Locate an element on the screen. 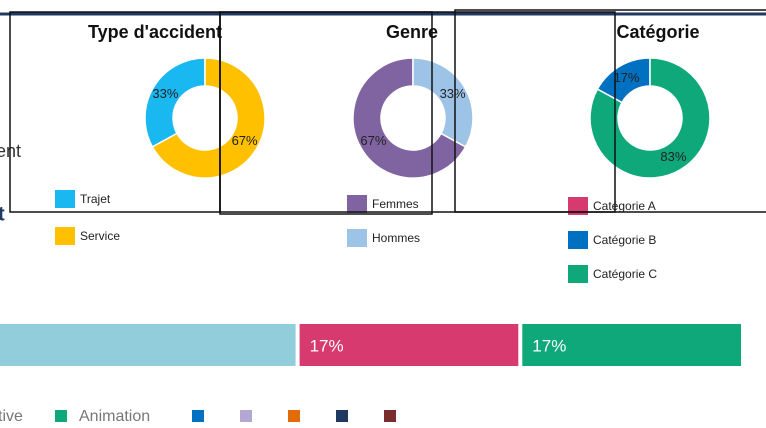  data-label: 83% is located at coordinates (673, 156).